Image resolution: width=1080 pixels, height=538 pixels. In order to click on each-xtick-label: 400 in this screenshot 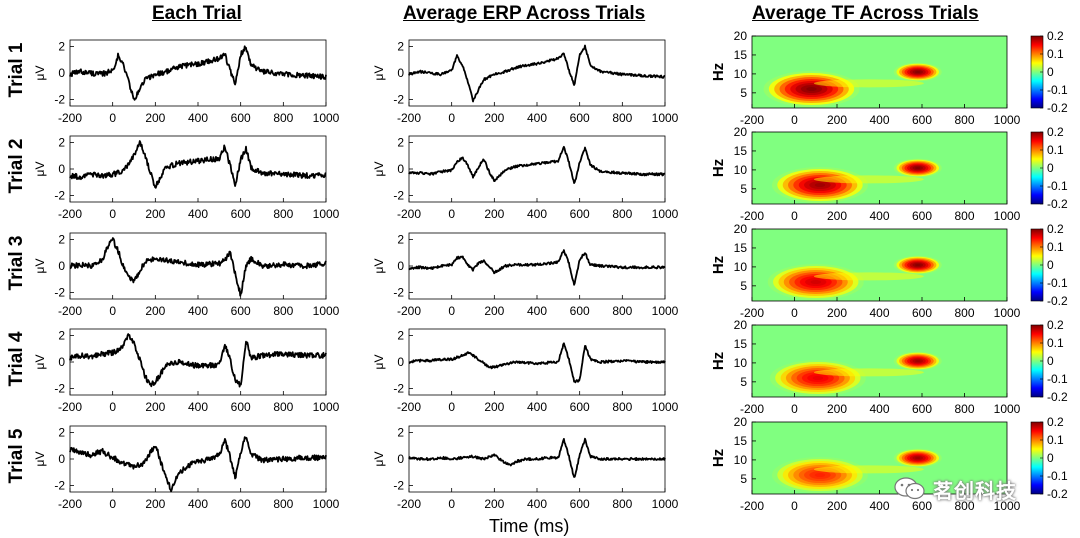, I will do `click(198, 407)`.